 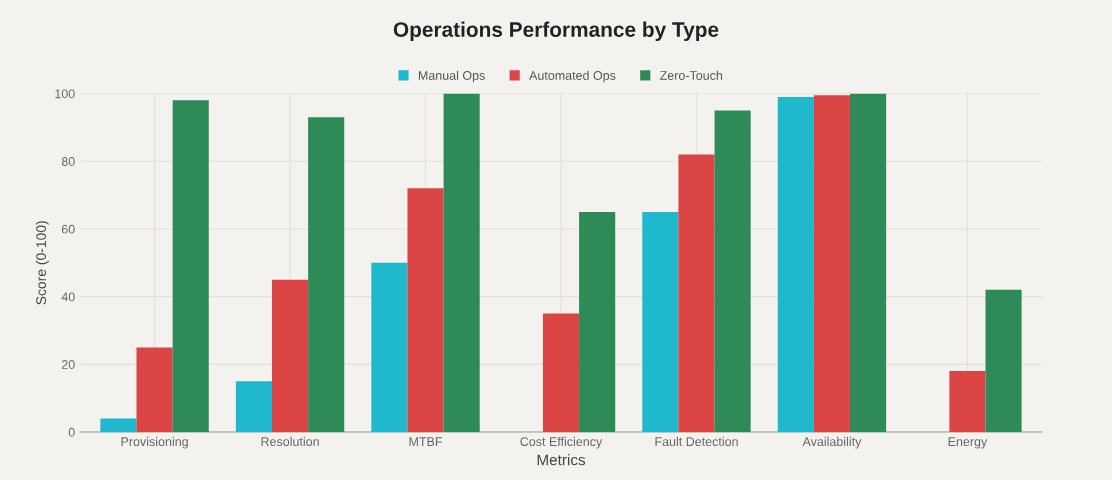 I want to click on y-tick-label: 40, so click(x=68, y=297).